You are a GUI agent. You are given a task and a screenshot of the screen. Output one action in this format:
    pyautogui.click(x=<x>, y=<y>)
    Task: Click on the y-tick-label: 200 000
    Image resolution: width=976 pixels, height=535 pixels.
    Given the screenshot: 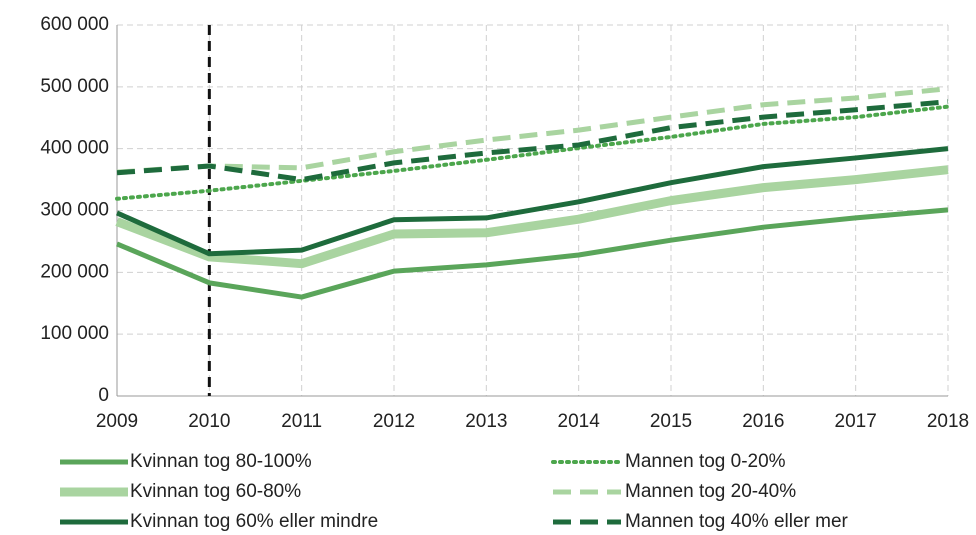 What is the action you would take?
    pyautogui.click(x=74, y=271)
    